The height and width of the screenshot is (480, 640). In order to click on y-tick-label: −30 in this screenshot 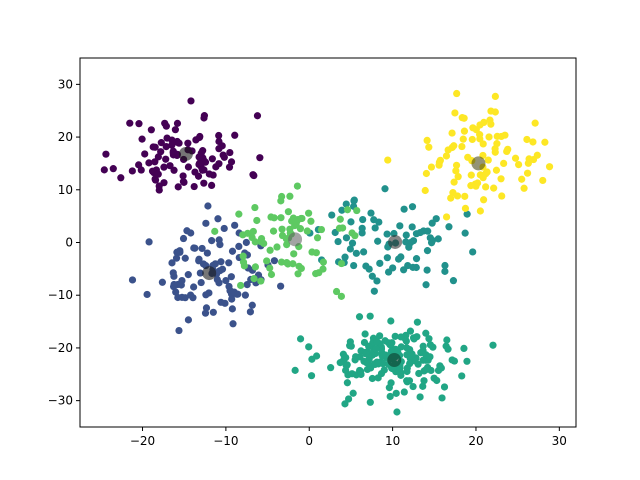, I will do `click(60, 401)`.